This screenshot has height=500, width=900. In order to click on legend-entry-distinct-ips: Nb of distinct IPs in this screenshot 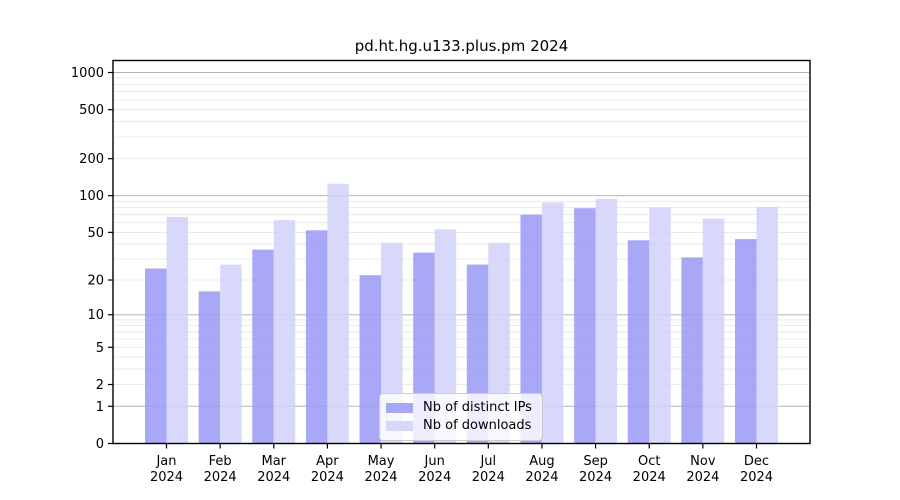, I will do `click(460, 408)`.